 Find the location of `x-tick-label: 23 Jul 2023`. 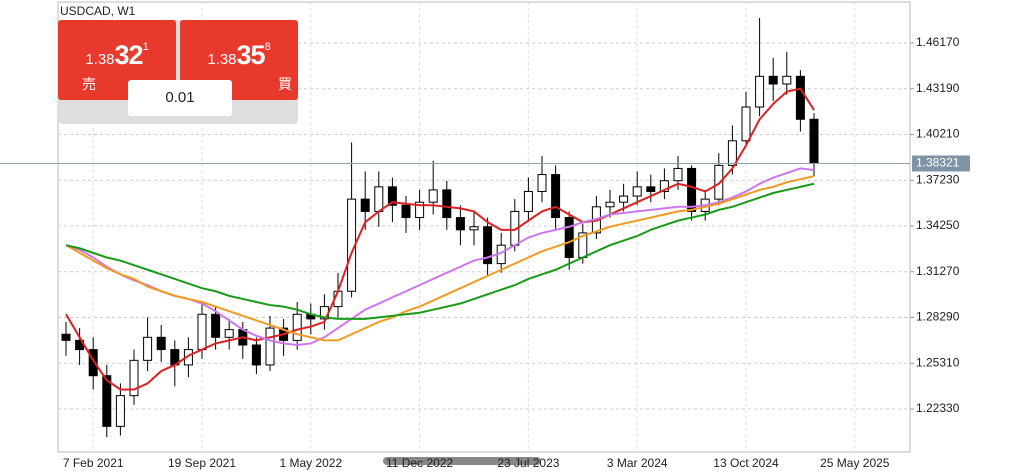

x-tick-label: 23 Jul 2023 is located at coordinates (528, 463).